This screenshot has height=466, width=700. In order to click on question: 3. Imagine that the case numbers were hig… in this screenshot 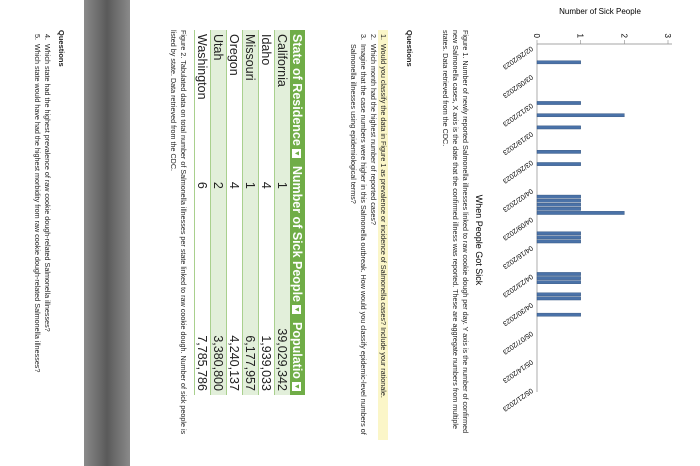, I will do `click(358, 235)`.